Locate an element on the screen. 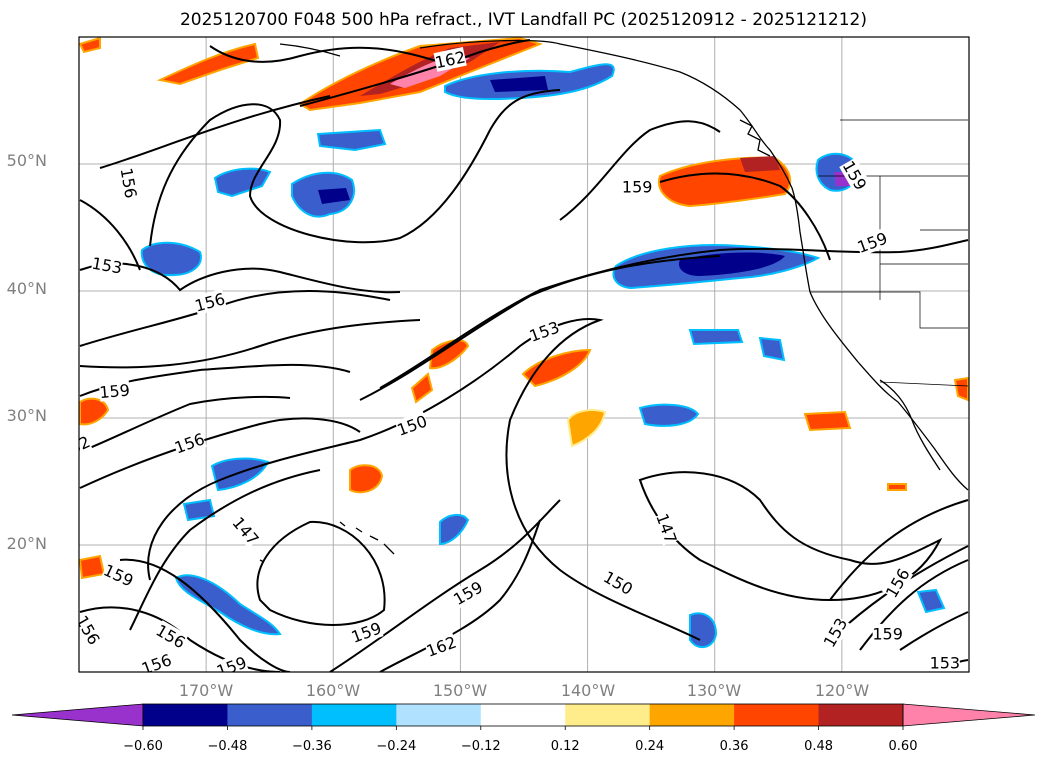 This screenshot has height=765, width=1047. shade-neg-w1-core is located at coordinates (334, 196).